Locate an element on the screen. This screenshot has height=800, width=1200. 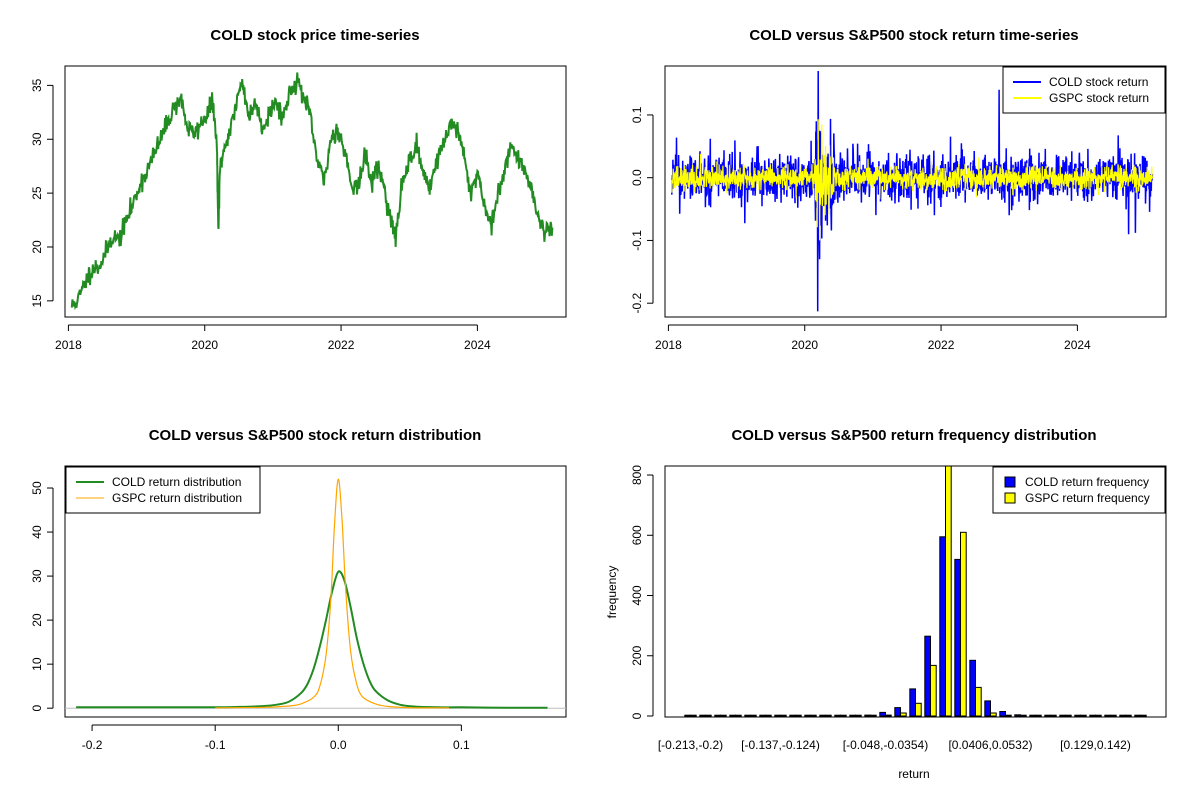
plot-frame-density is located at coordinates (315, 591).